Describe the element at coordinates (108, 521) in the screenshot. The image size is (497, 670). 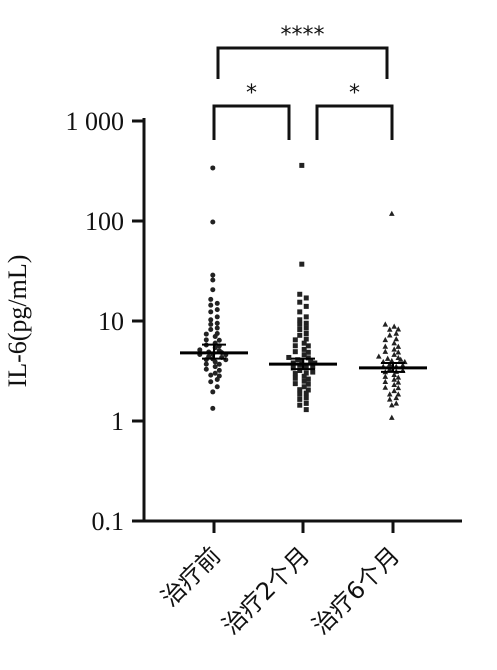
I see `y-tick-label: 0.1` at that location.